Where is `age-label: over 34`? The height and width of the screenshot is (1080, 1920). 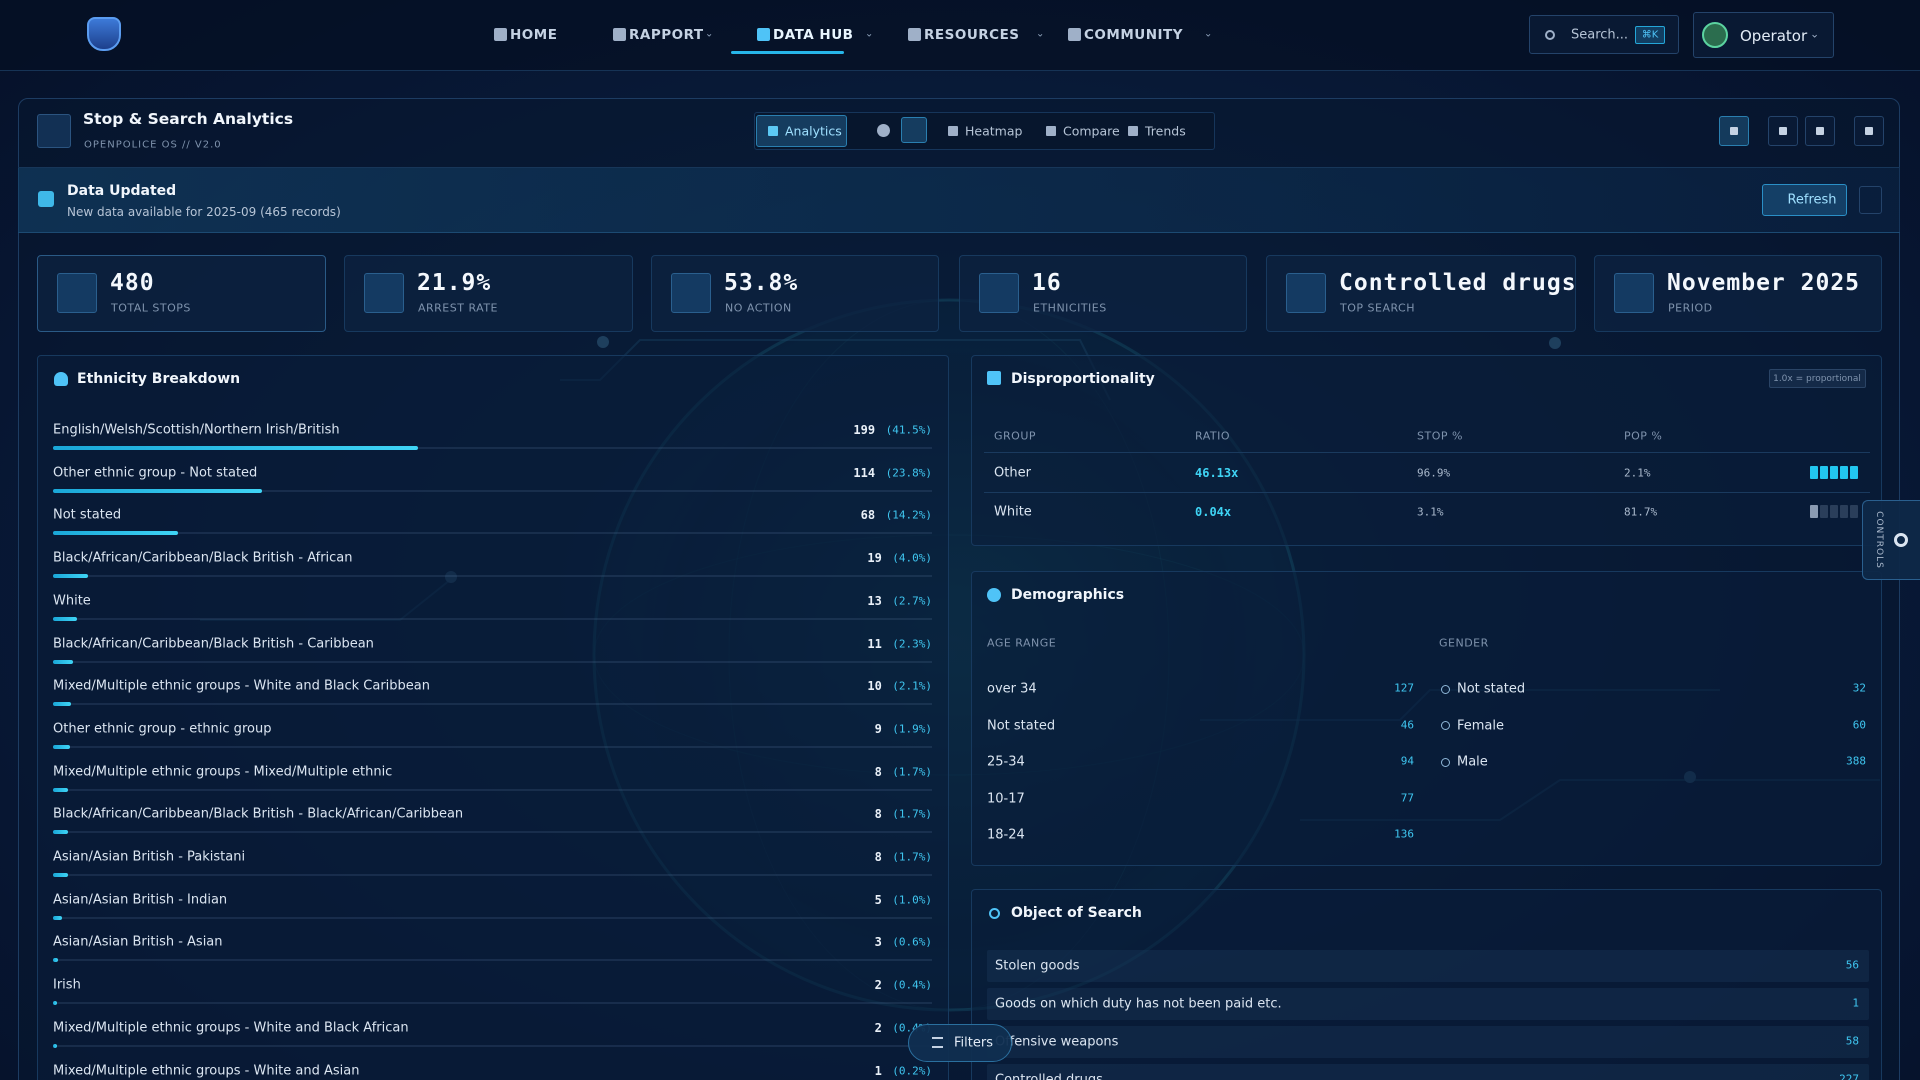 age-label: over 34 is located at coordinates (1012, 689).